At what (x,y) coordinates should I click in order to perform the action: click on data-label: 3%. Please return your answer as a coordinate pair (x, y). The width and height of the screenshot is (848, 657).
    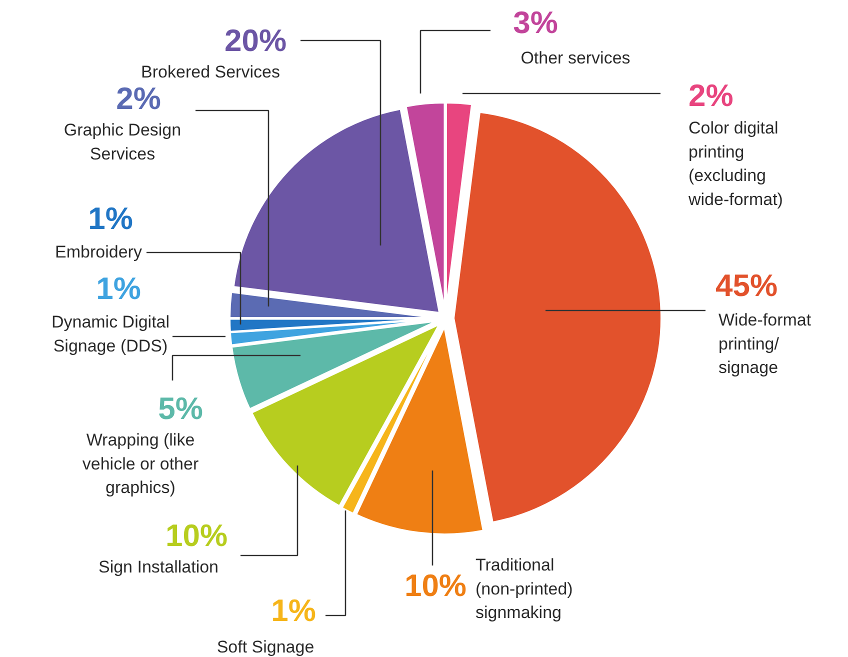
    Looking at the image, I should click on (535, 22).